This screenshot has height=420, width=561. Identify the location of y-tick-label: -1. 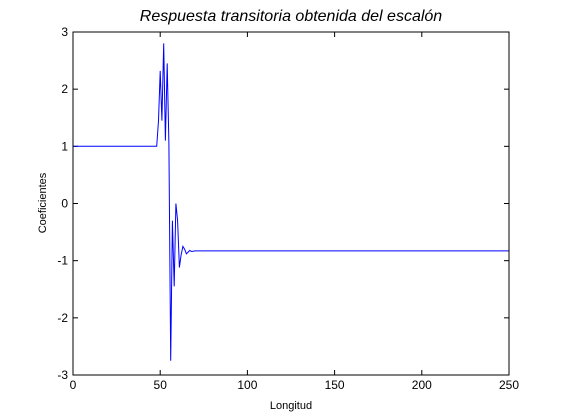
(62, 261).